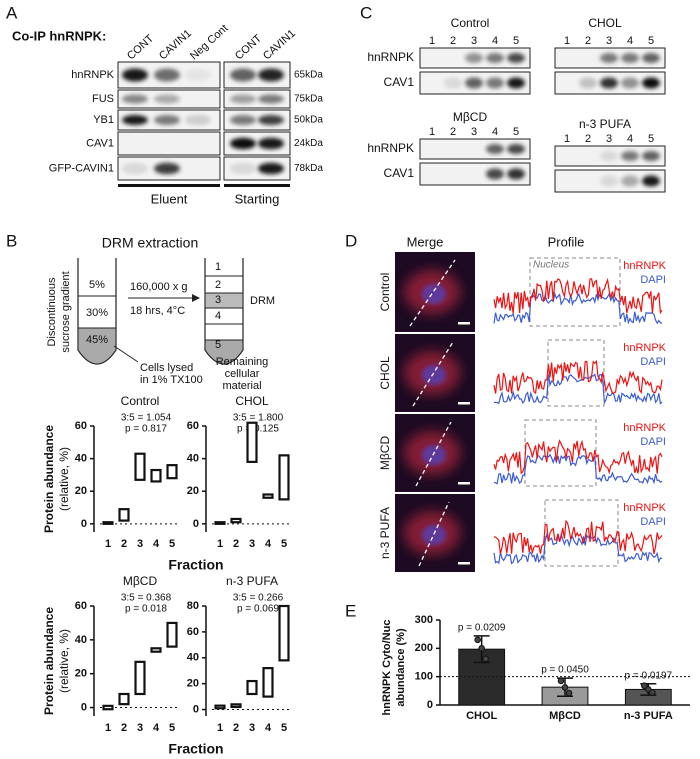 The width and height of the screenshot is (700, 759). I want to click on remaining-label: material, so click(241, 386).